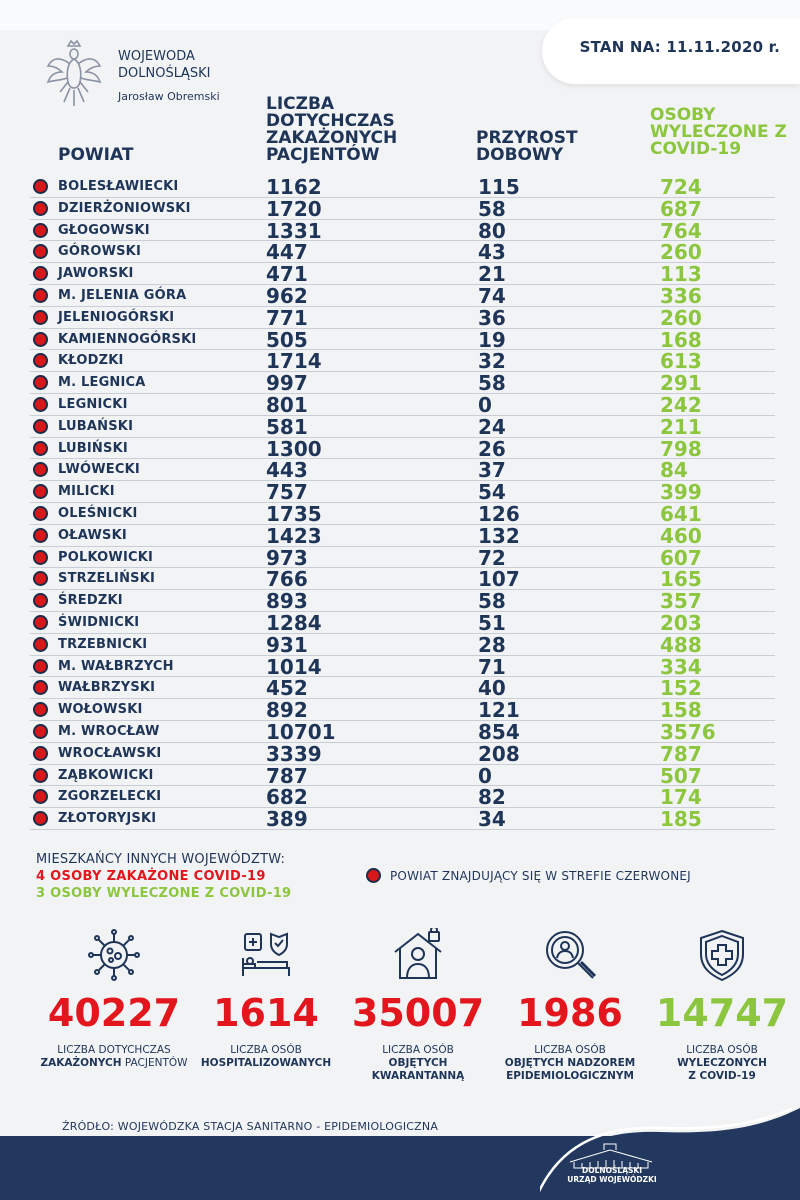 The width and height of the screenshot is (800, 1200). Describe the element at coordinates (287, 492) in the screenshot. I see `cases-value: 757` at that location.